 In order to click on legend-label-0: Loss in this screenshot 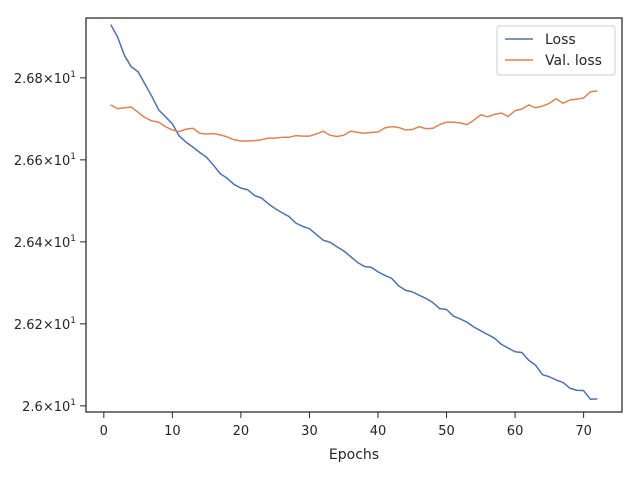, I will do `click(560, 40)`.